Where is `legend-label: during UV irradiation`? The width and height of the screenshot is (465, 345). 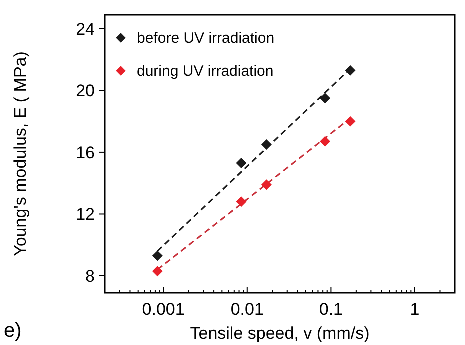
legend-label: during UV irradiation is located at coordinates (205, 71).